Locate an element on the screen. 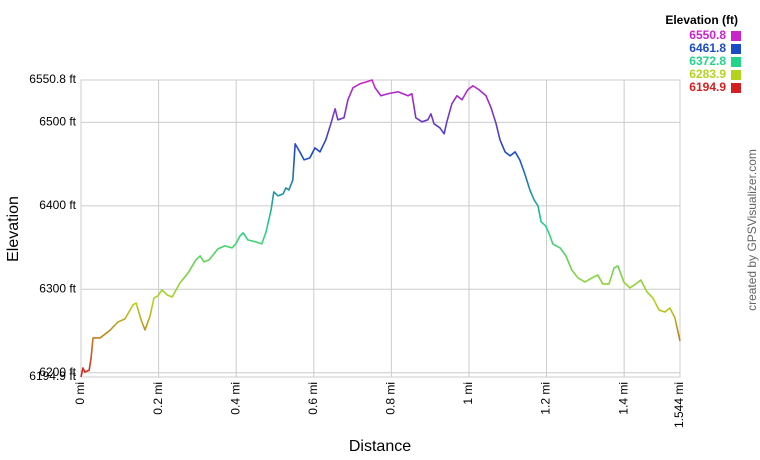  y-tick-label: 6300 ft is located at coordinates (57, 288).